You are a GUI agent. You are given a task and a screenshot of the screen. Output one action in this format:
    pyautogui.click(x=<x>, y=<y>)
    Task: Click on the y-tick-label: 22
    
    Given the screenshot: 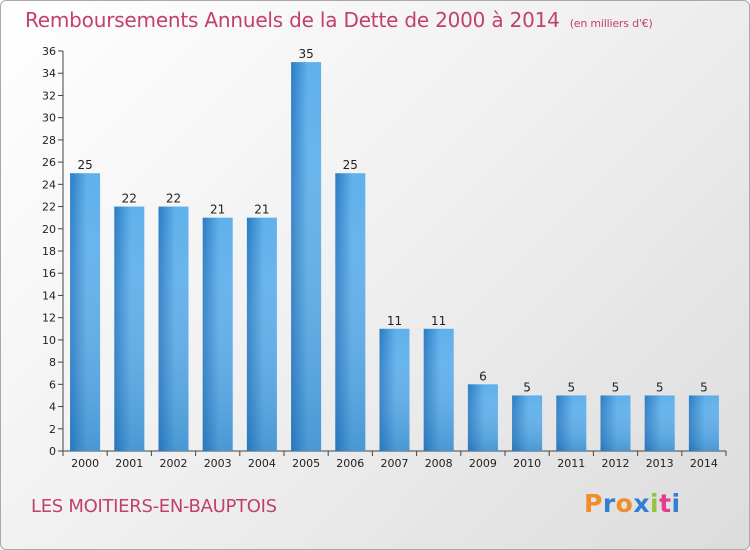 What is the action you would take?
    pyautogui.click(x=49, y=207)
    